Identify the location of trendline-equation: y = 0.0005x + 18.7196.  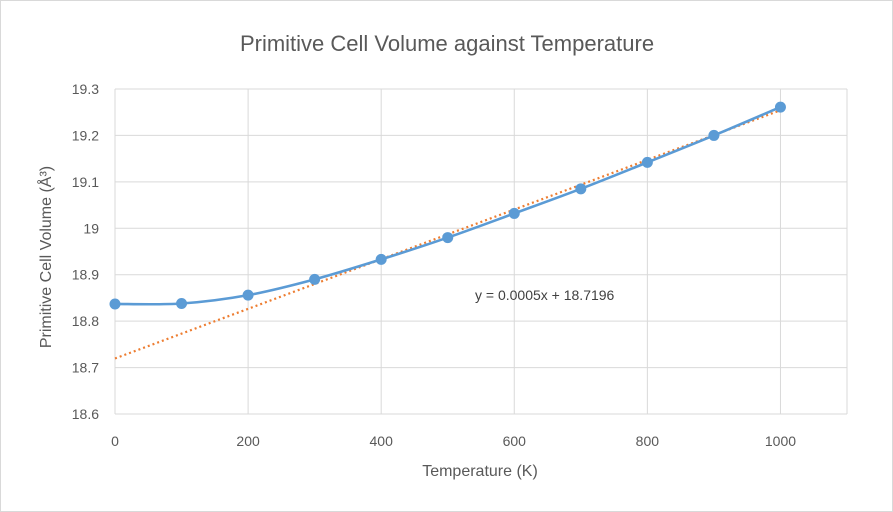
(545, 295).